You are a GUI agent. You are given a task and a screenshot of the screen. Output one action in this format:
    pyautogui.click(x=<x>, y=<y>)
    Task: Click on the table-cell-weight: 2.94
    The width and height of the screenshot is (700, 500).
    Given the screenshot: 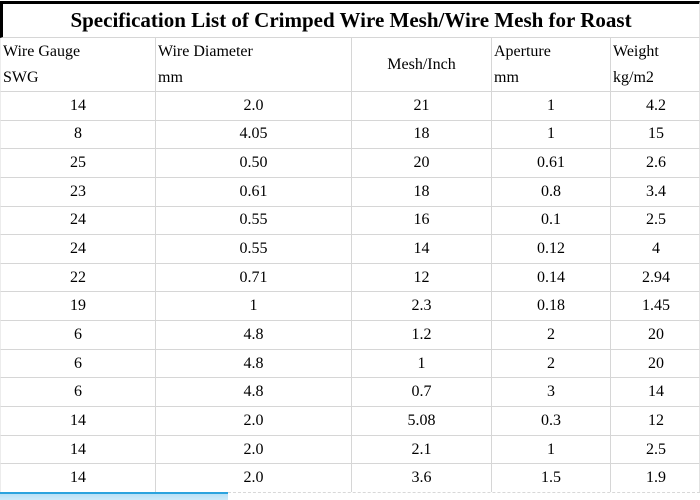 What is the action you would take?
    pyautogui.click(x=656, y=277)
    